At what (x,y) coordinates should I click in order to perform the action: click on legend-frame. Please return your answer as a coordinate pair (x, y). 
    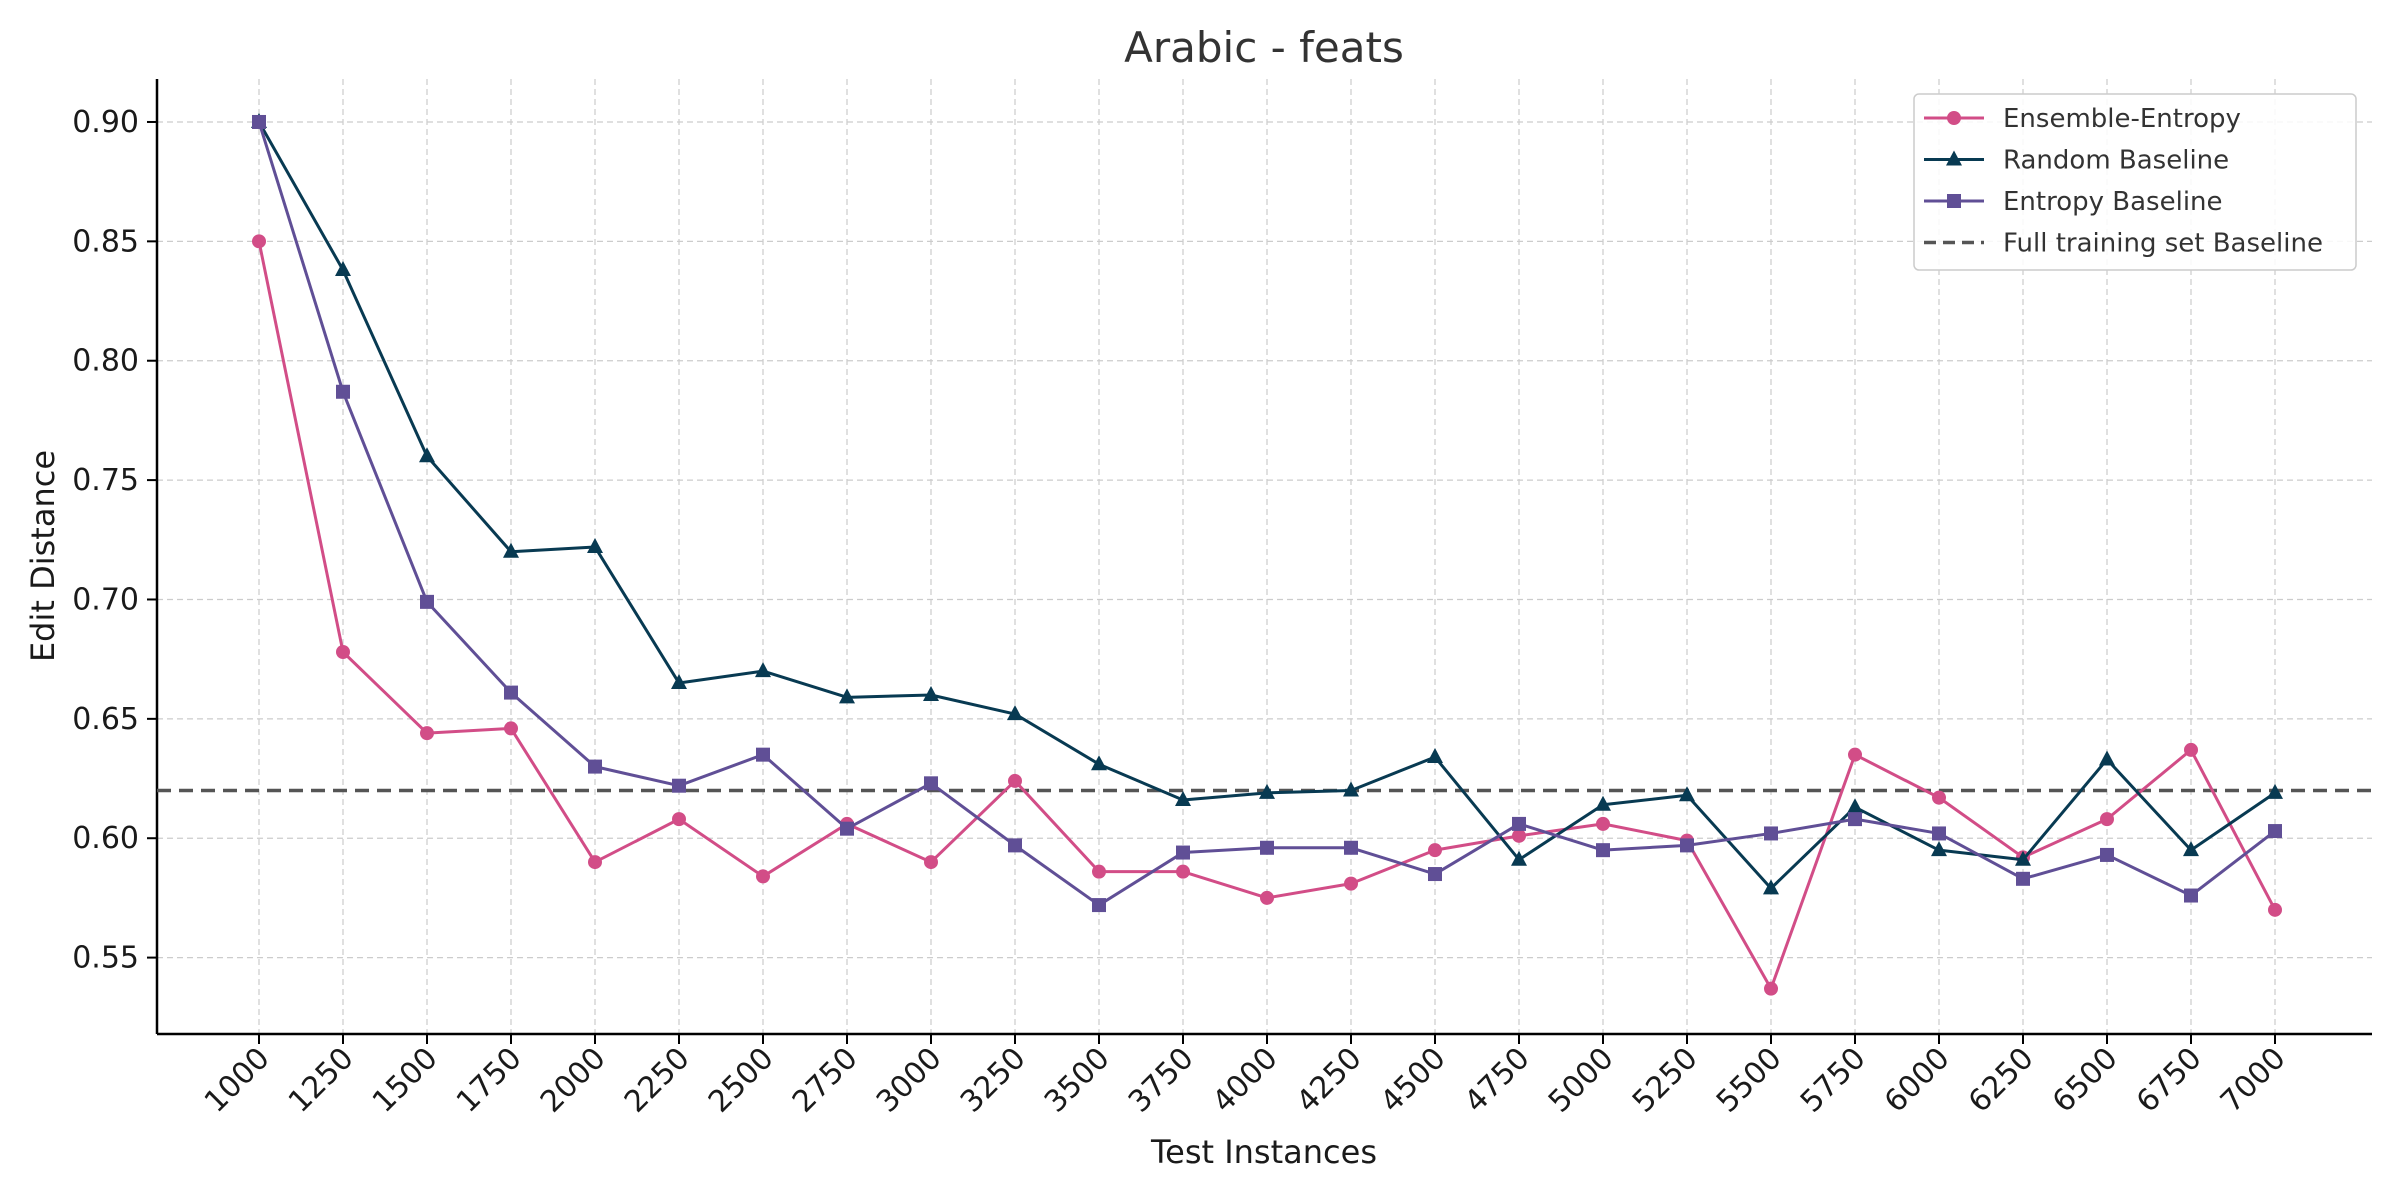
    Looking at the image, I should click on (2135, 182).